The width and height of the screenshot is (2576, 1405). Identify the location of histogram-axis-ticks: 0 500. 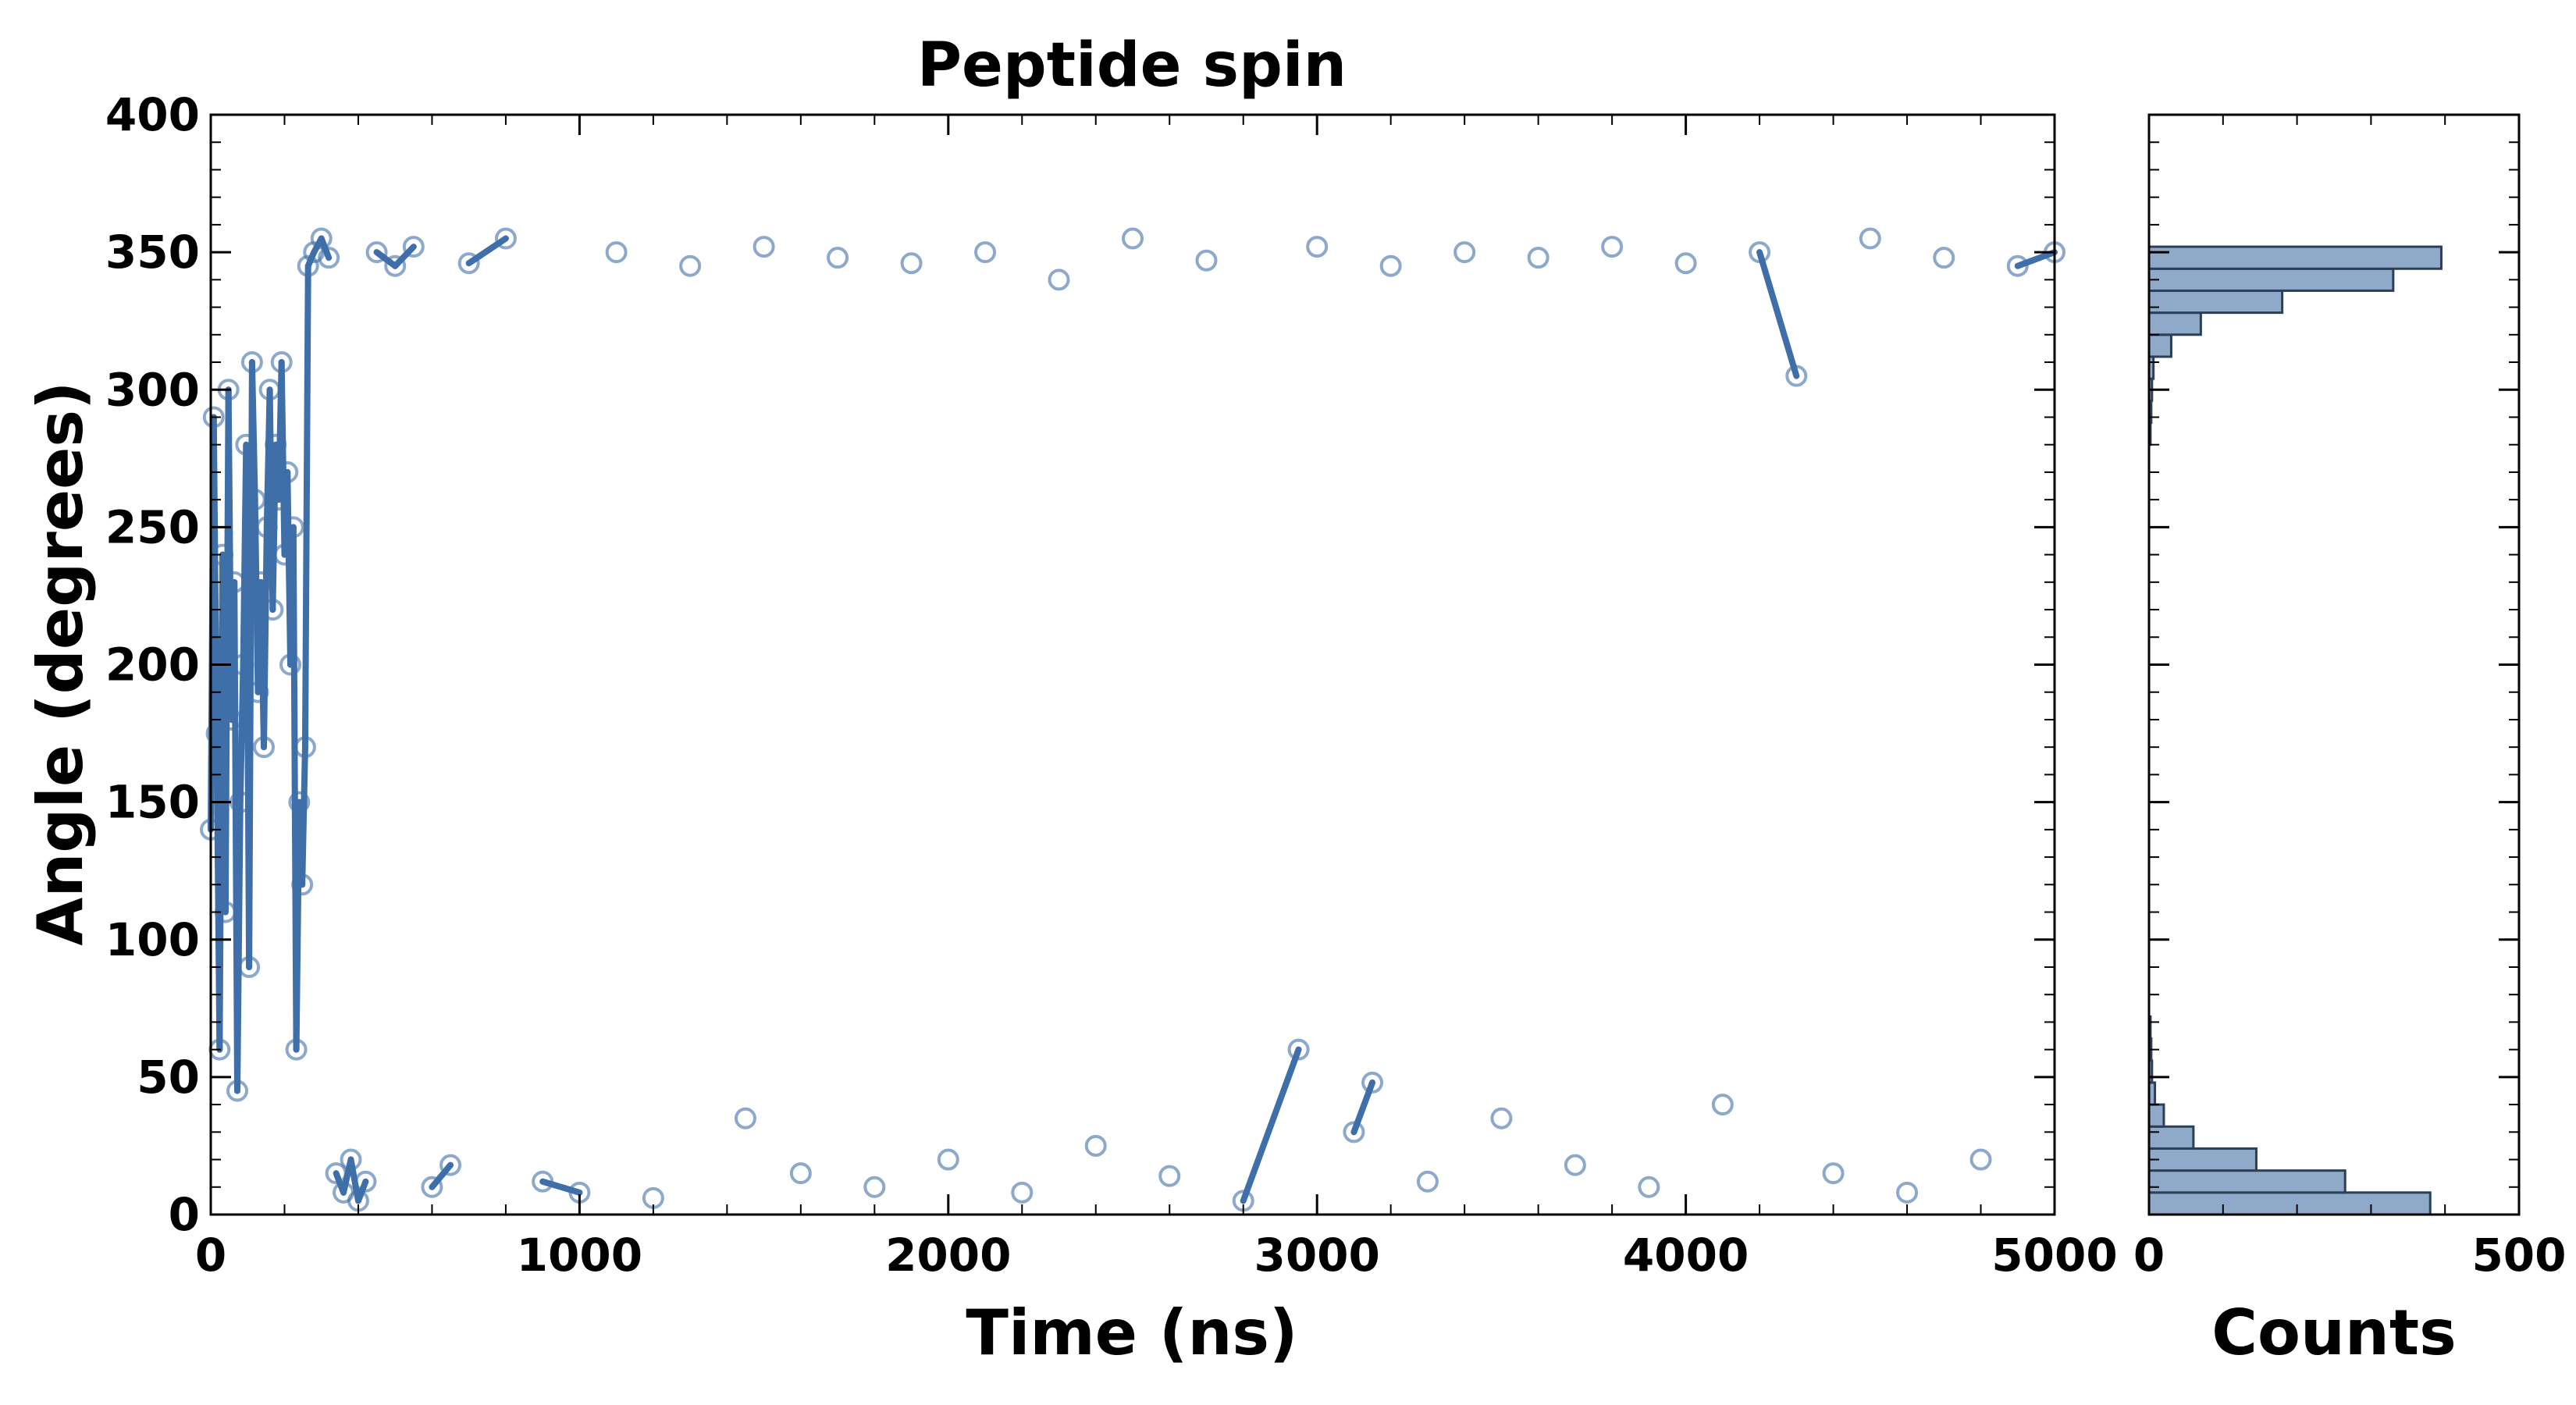
(2350, 697).